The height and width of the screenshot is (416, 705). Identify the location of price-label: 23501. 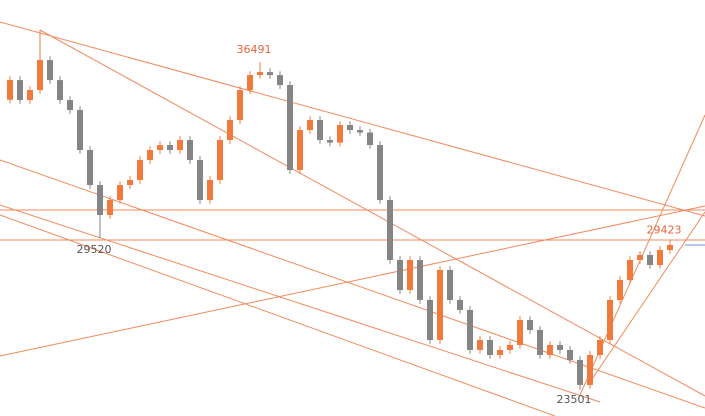
(574, 399).